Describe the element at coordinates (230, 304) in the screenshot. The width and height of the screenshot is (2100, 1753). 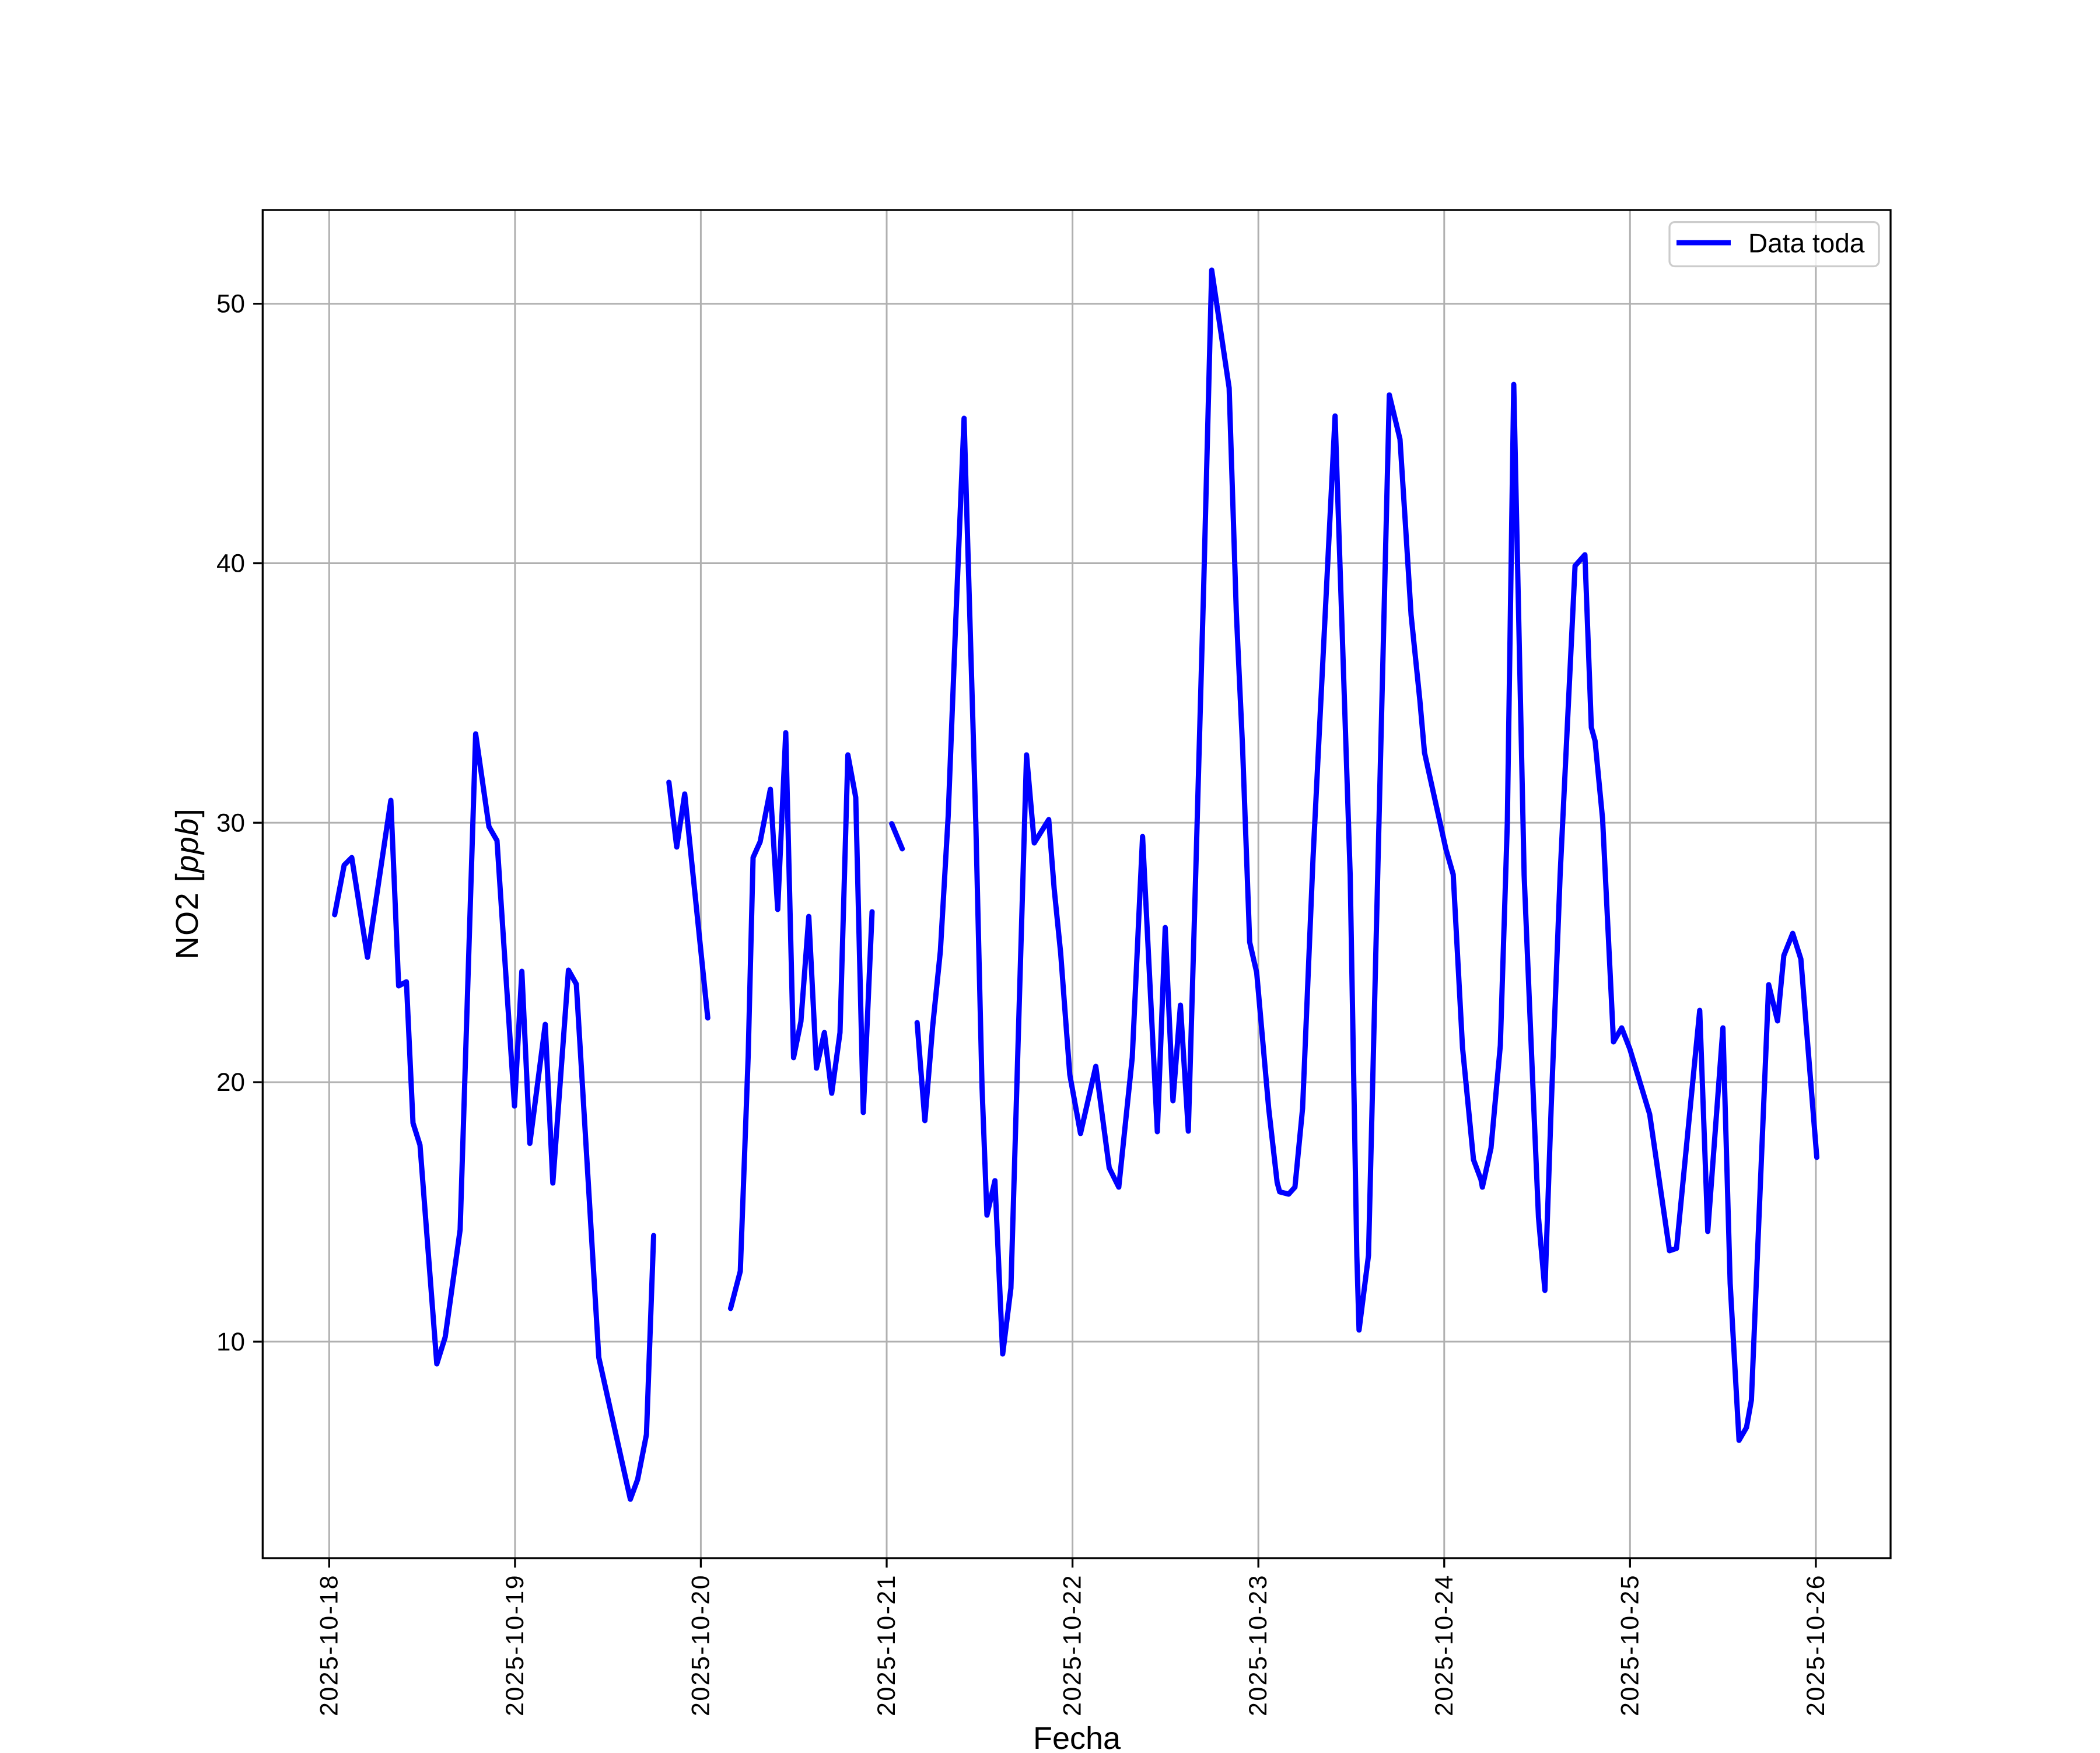
I see `svg-text: 50` at that location.